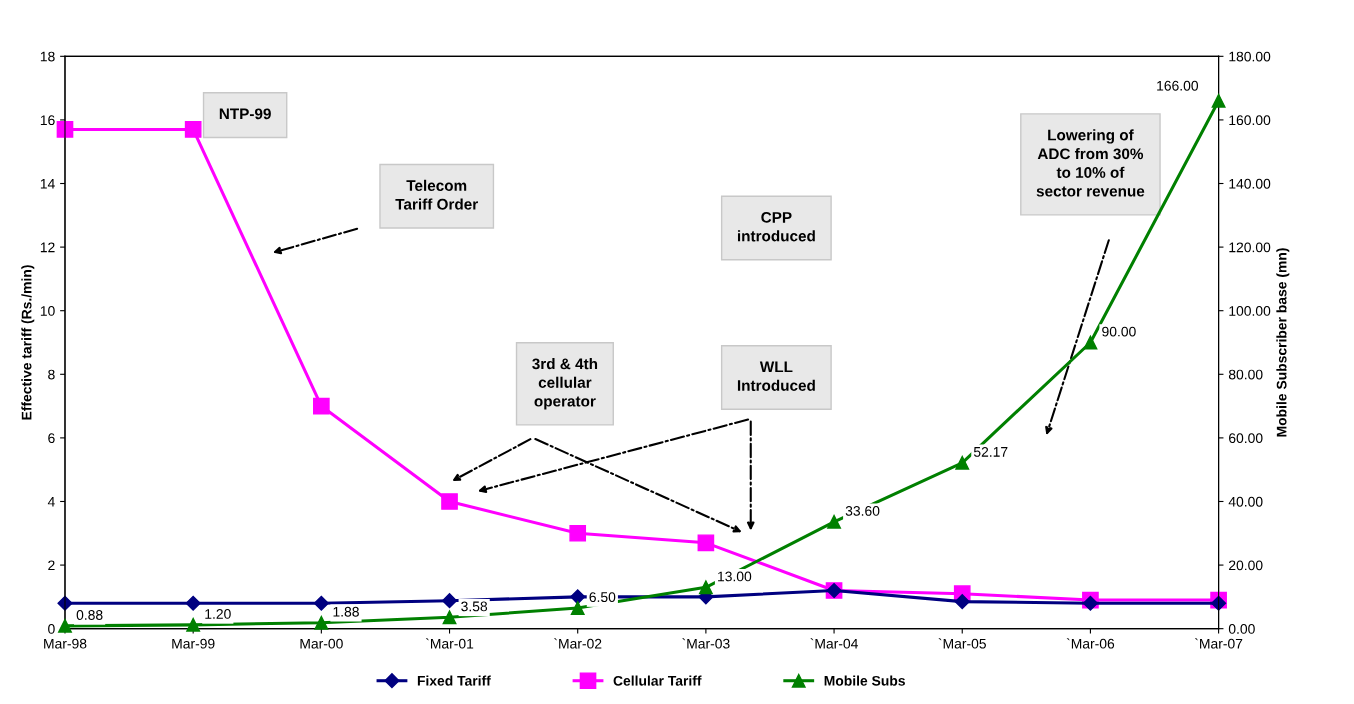 This screenshot has height=704, width=1354. Describe the element at coordinates (1250, 183) in the screenshot. I see `y2-tick-label: 140.00` at that location.